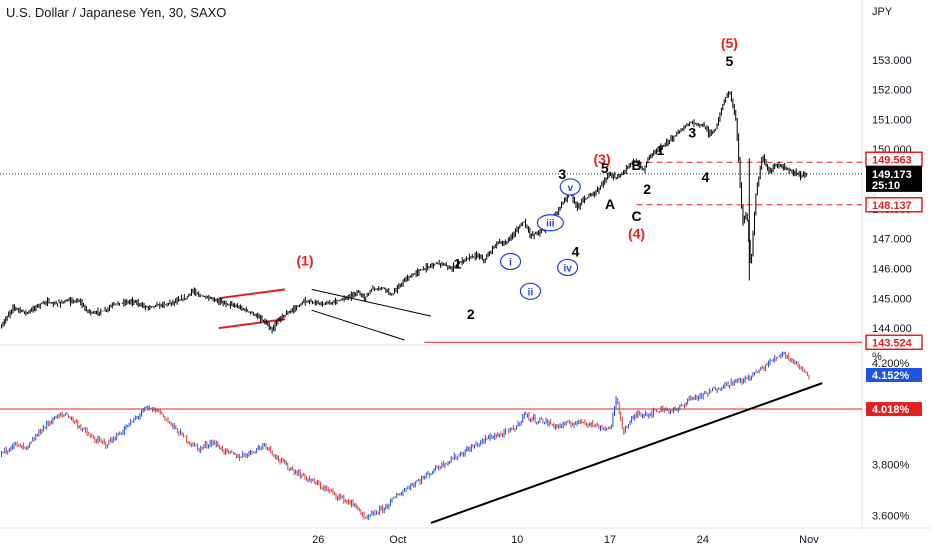 This screenshot has height=550, width=932. I want to click on price-tick-label: 145.000, so click(892, 299).